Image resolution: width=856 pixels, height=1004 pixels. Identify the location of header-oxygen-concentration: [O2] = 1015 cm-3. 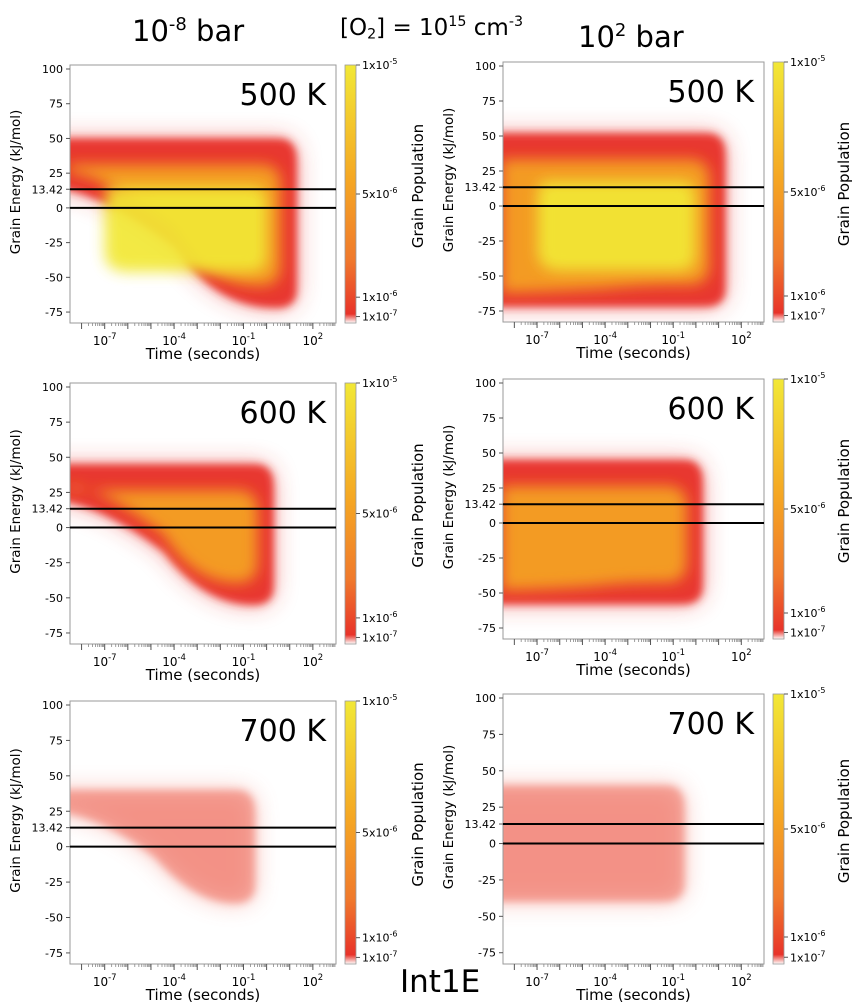
(432, 28).